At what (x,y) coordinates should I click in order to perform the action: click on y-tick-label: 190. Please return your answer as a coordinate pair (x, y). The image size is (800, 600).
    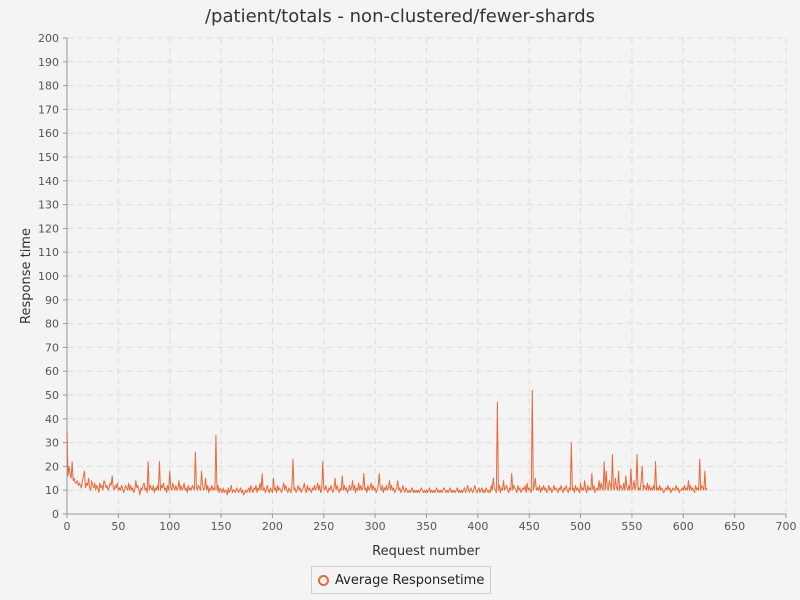
    Looking at the image, I should click on (48, 62).